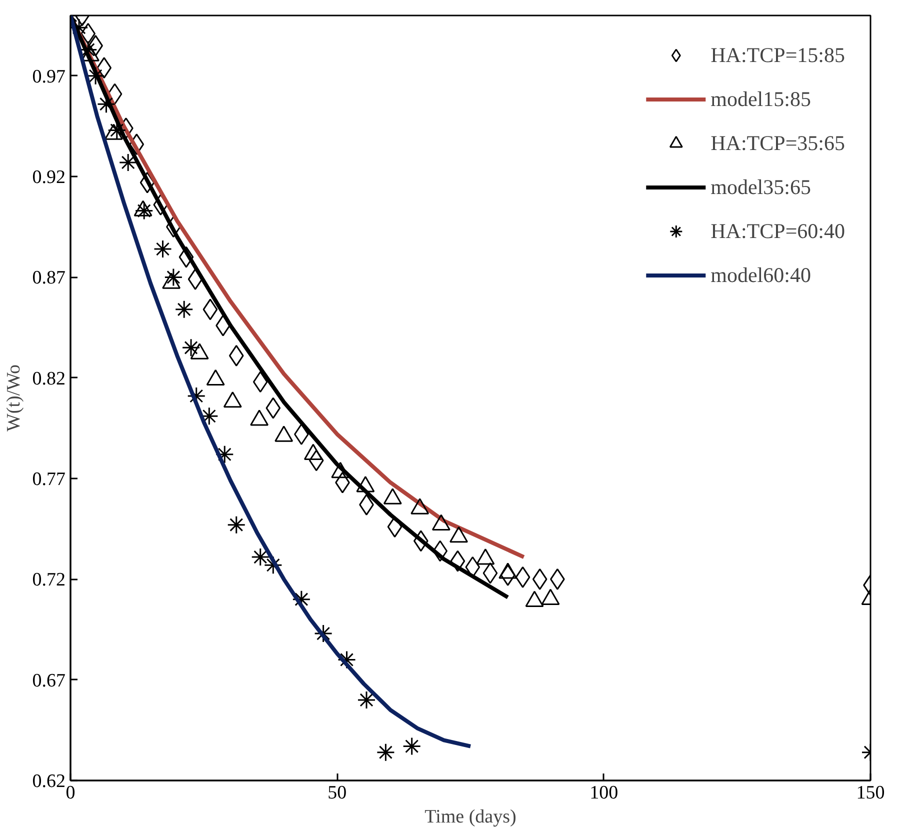 The image size is (914, 840). Describe the element at coordinates (760, 187) in the screenshot. I see `legend-label: model35:65` at that location.